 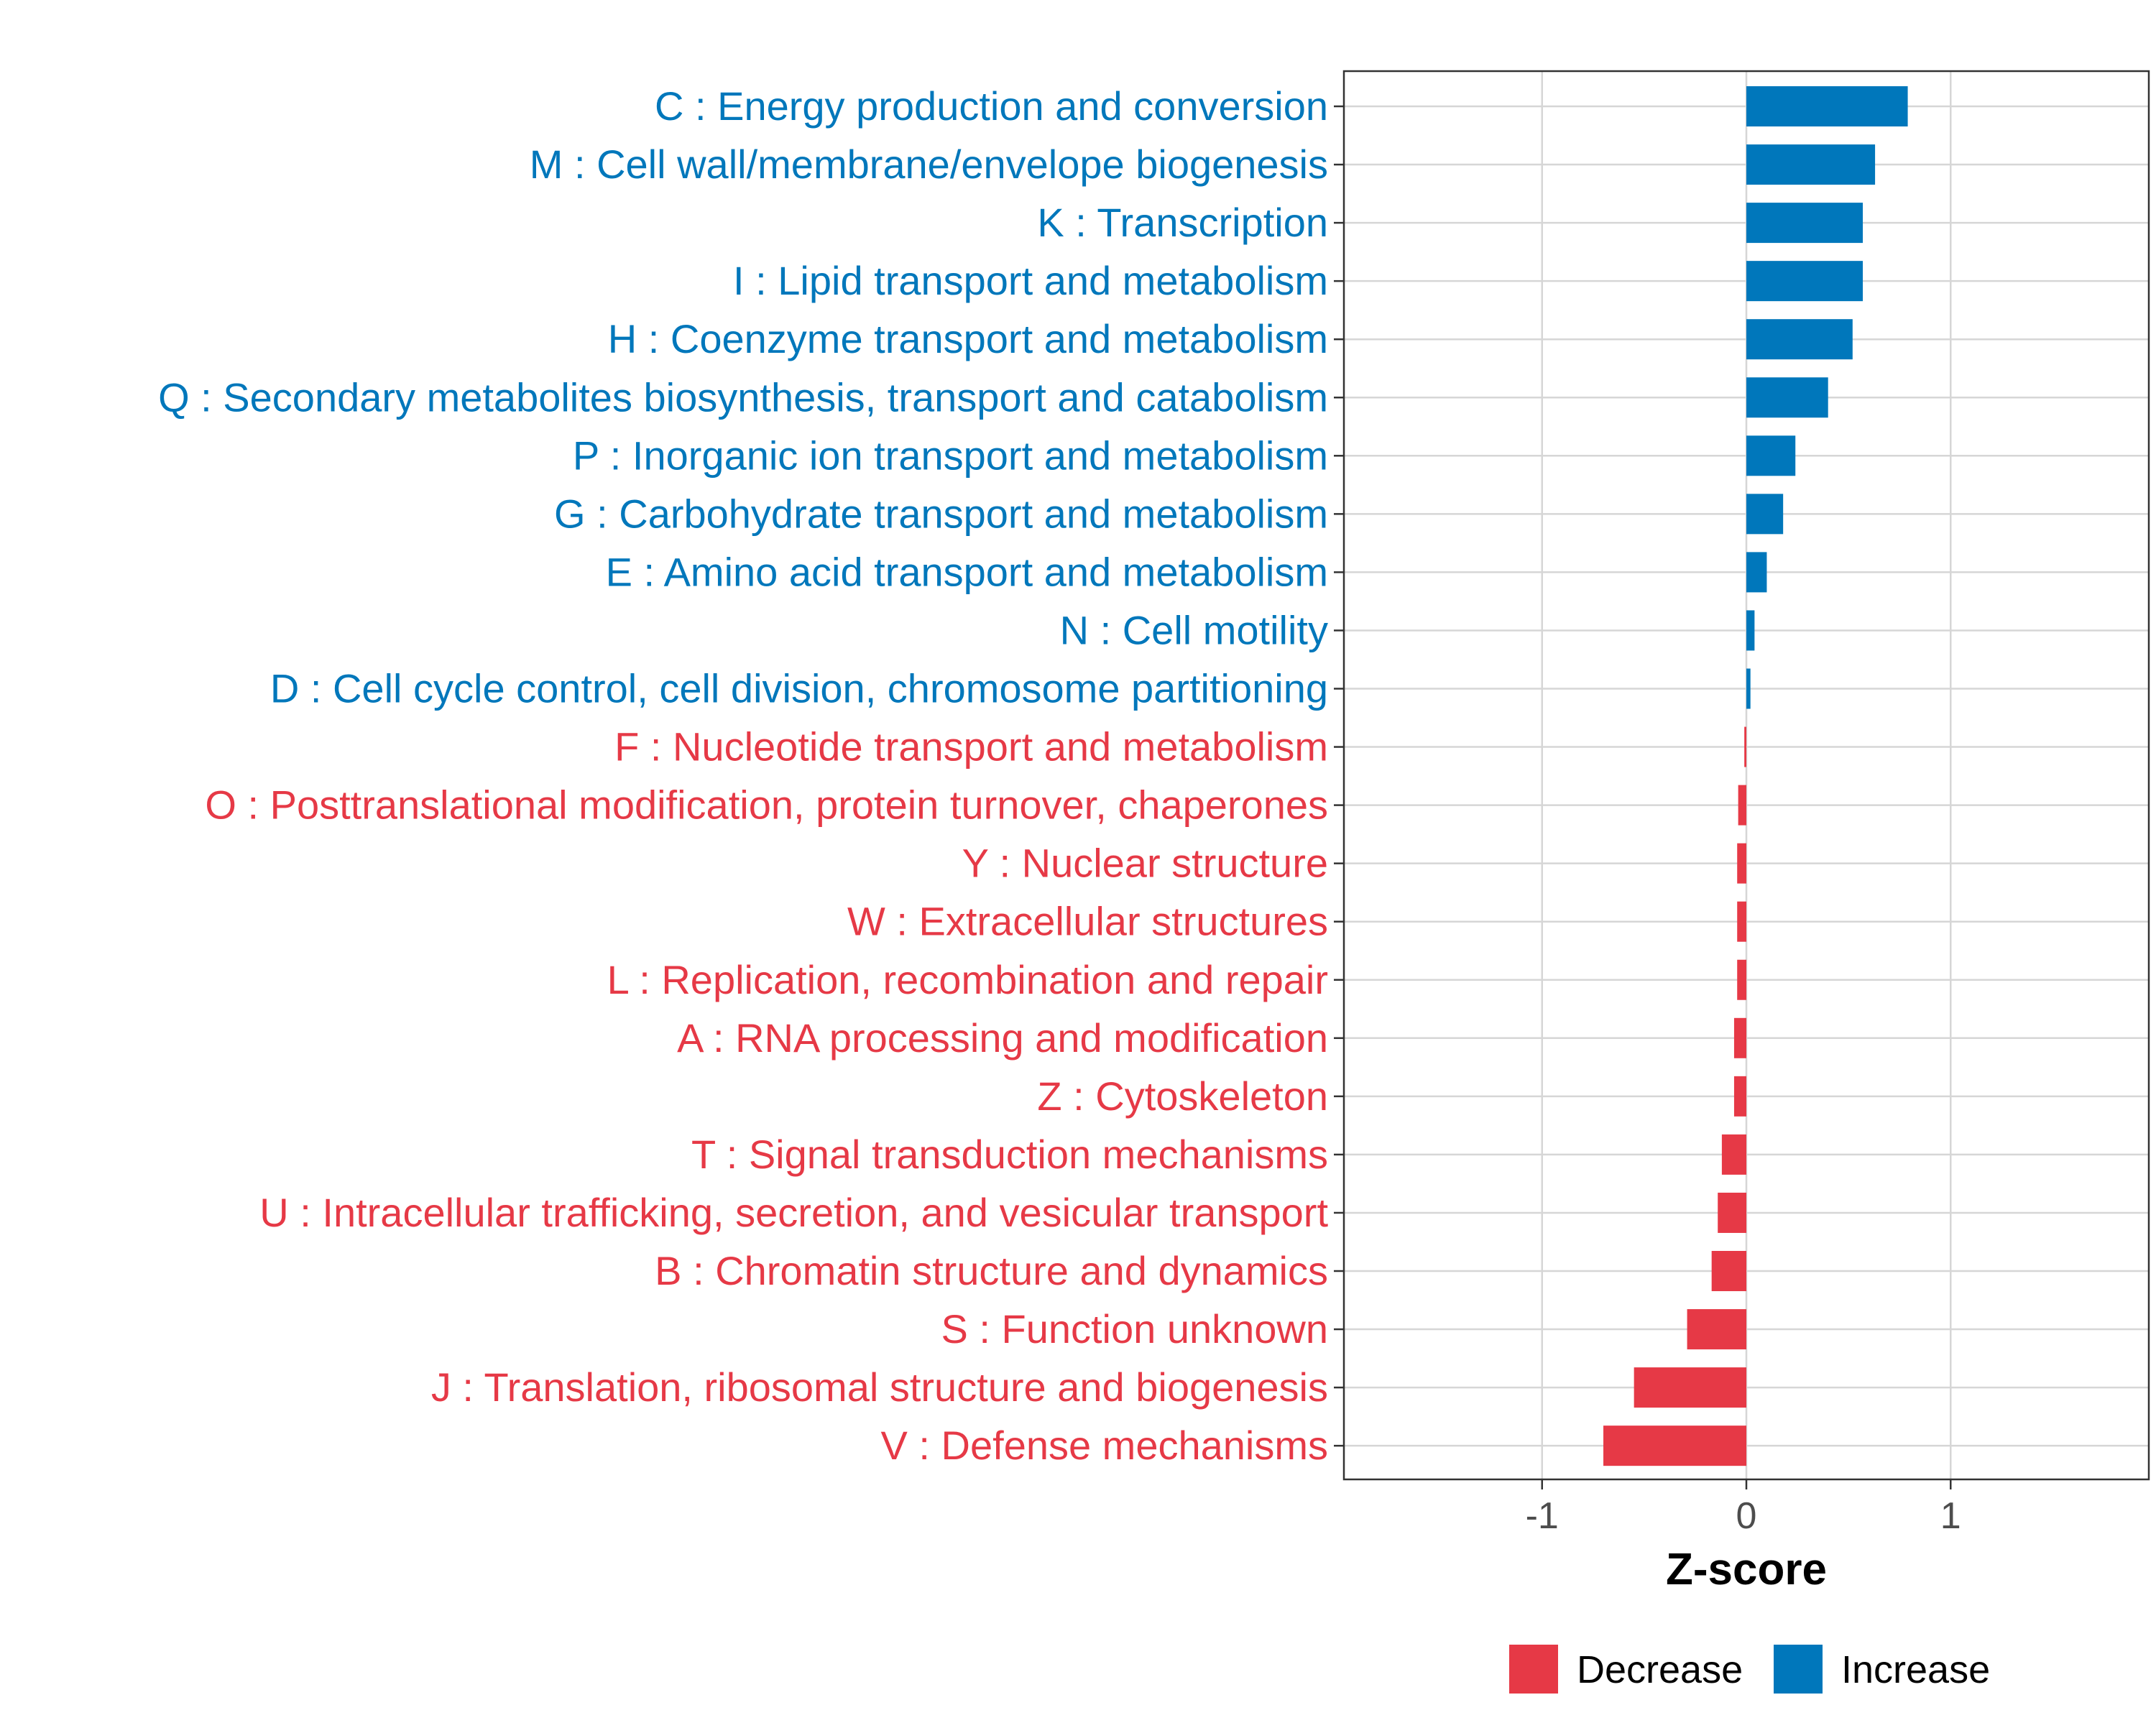 I want to click on x-tick-label: -1, so click(x=1542, y=1516).